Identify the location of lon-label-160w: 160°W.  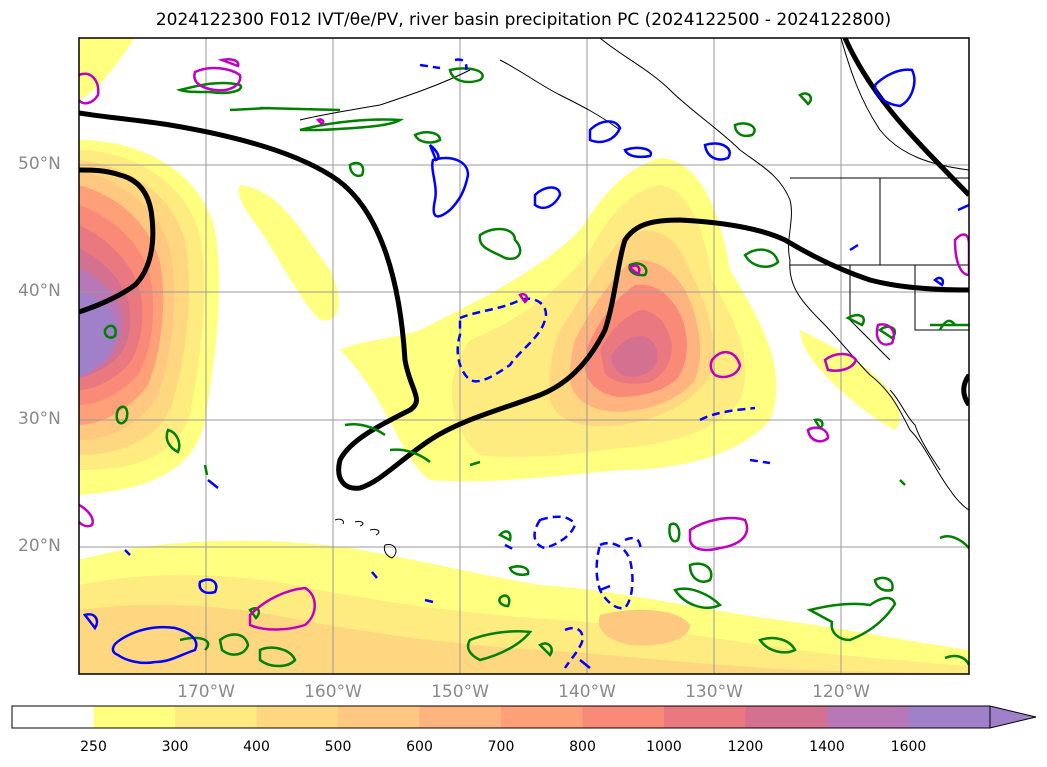
(333, 692).